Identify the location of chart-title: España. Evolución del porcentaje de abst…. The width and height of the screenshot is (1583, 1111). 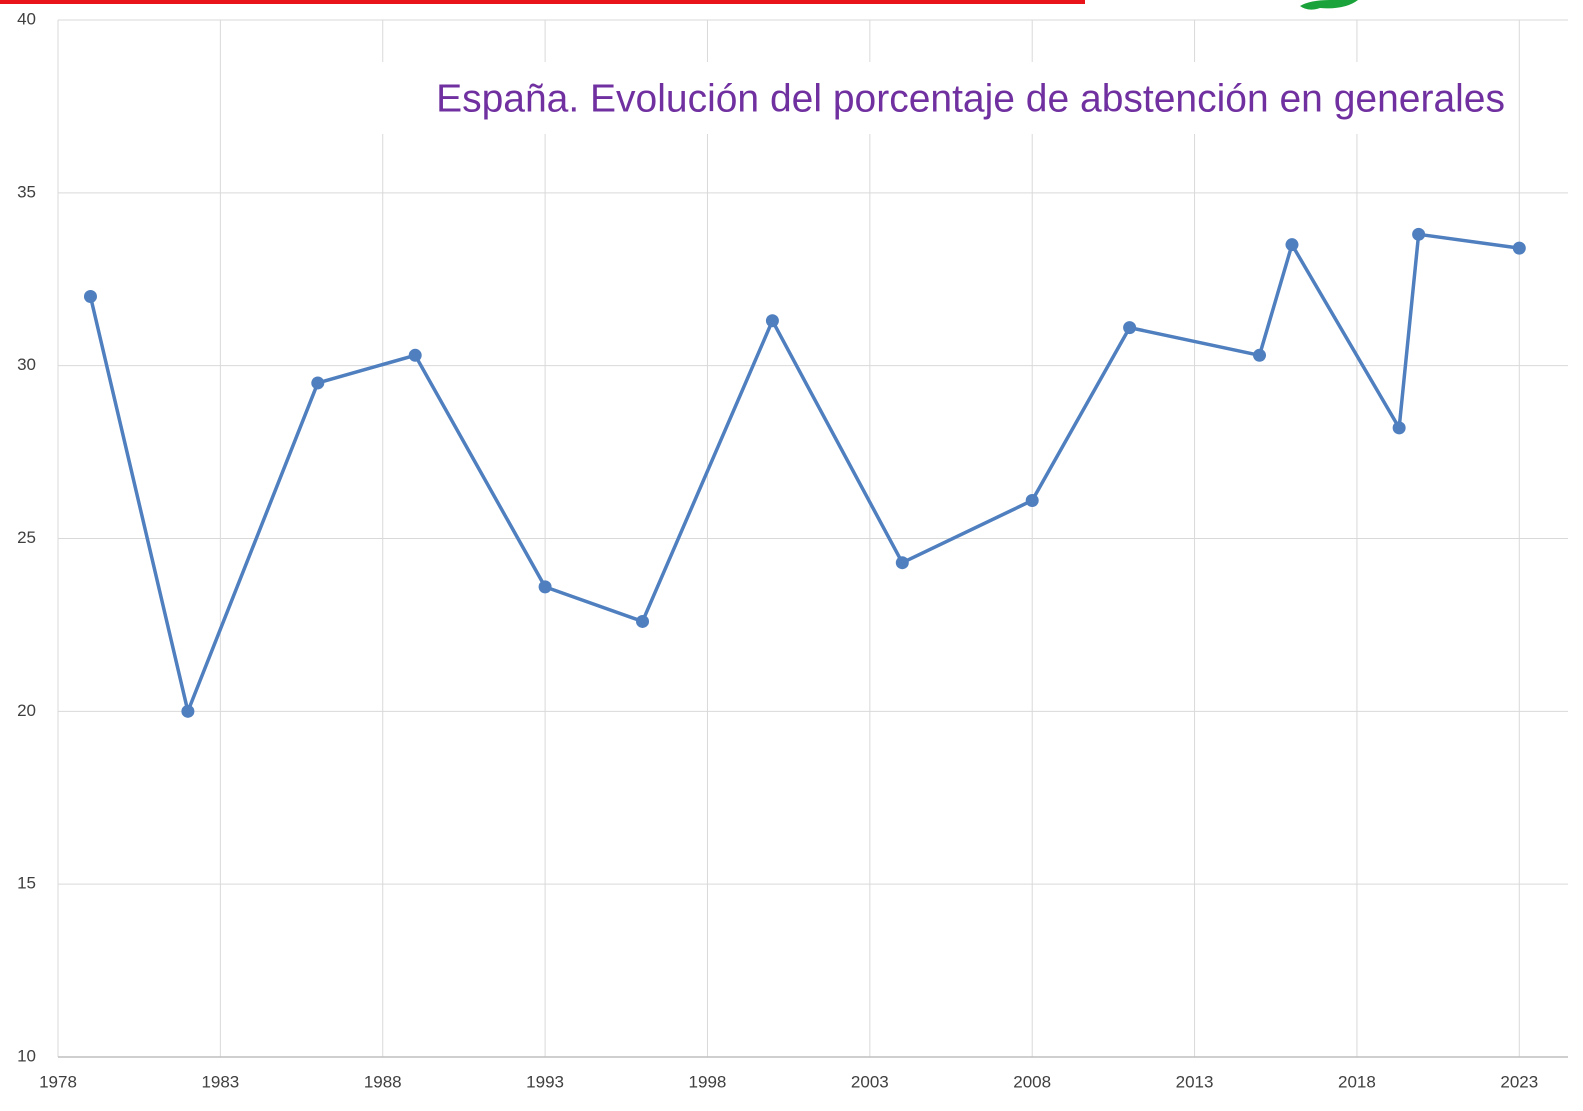
(970, 98).